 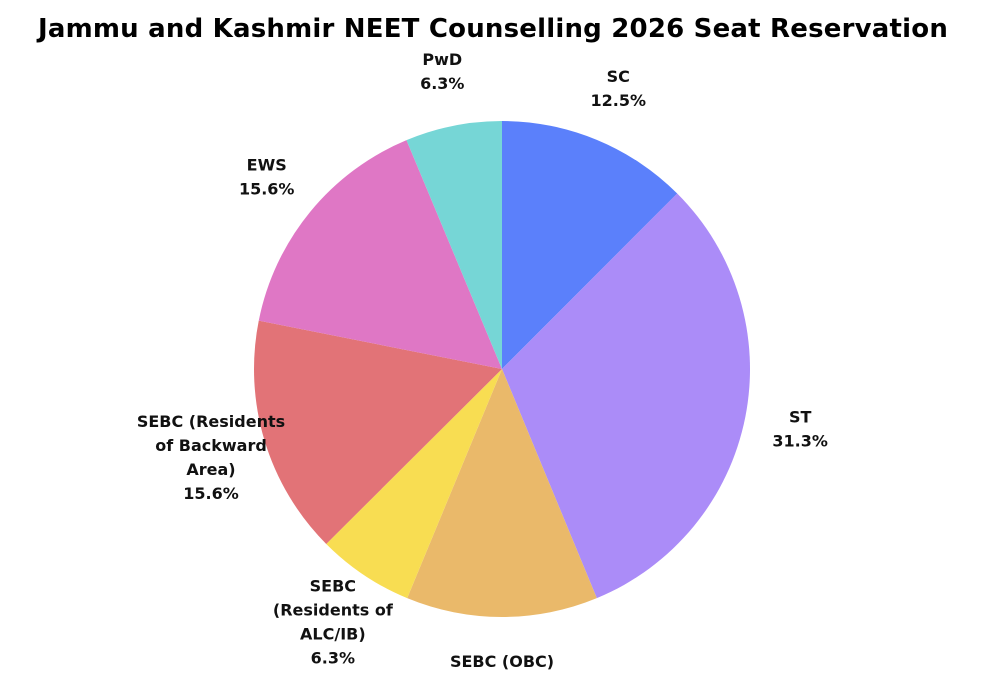 I want to click on slice-name-label: of Backward, so click(x=211, y=445).